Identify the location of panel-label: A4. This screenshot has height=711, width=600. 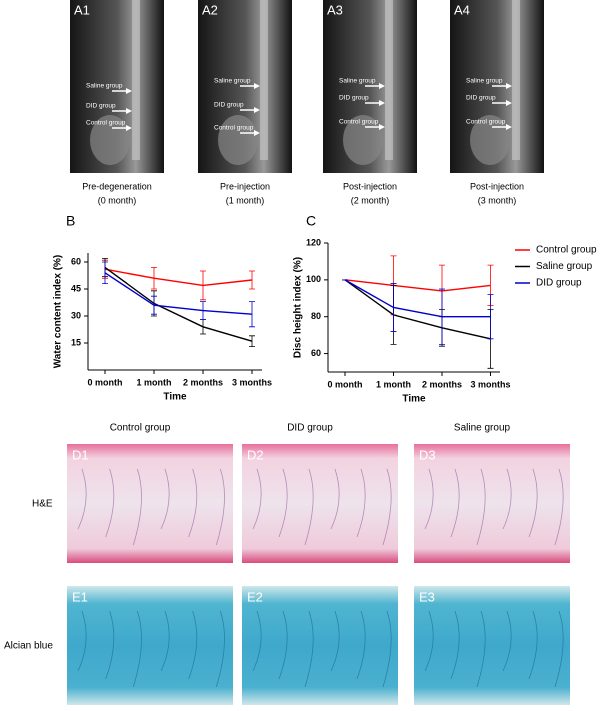
(462, 9).